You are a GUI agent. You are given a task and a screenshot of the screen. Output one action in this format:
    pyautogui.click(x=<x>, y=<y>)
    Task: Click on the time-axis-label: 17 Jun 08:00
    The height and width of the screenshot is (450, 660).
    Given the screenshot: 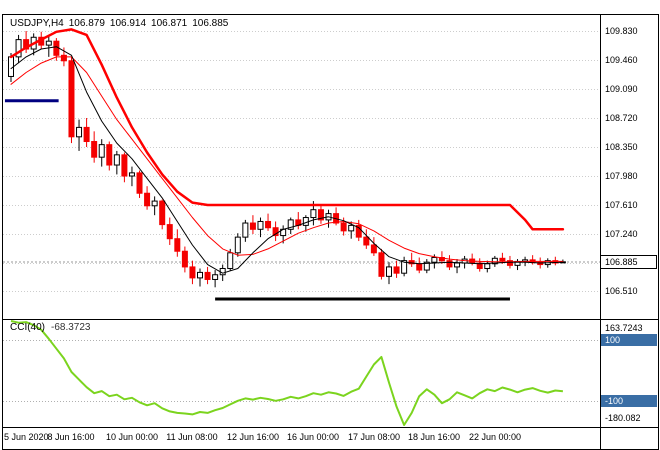 What is the action you would take?
    pyautogui.click(x=374, y=437)
    